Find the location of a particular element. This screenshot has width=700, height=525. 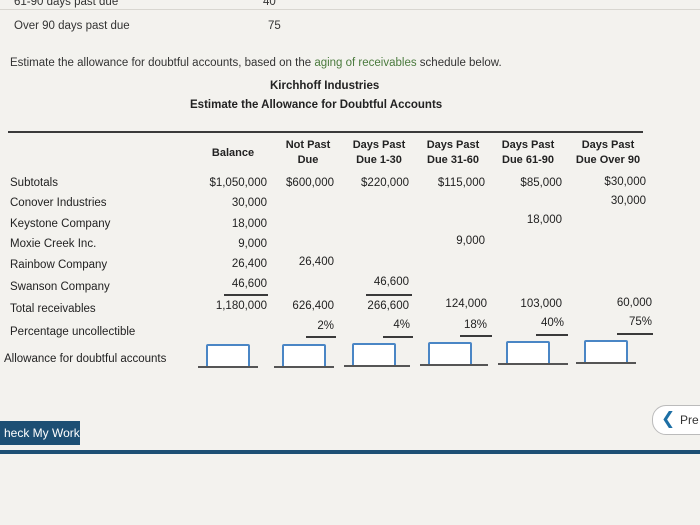

cell-subtotal-over-90: $30,000 is located at coordinates (625, 182).